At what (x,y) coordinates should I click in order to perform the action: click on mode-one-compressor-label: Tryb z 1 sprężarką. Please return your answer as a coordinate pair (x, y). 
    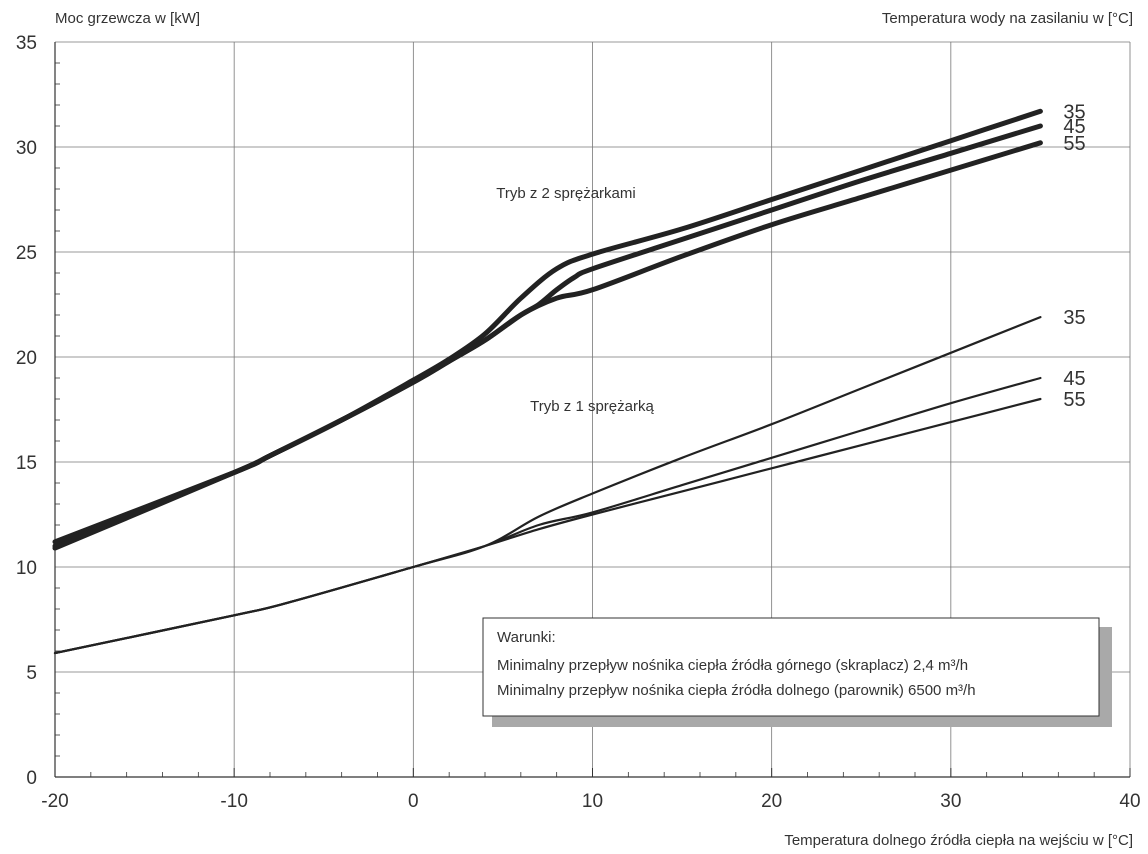
    Looking at the image, I should click on (592, 406).